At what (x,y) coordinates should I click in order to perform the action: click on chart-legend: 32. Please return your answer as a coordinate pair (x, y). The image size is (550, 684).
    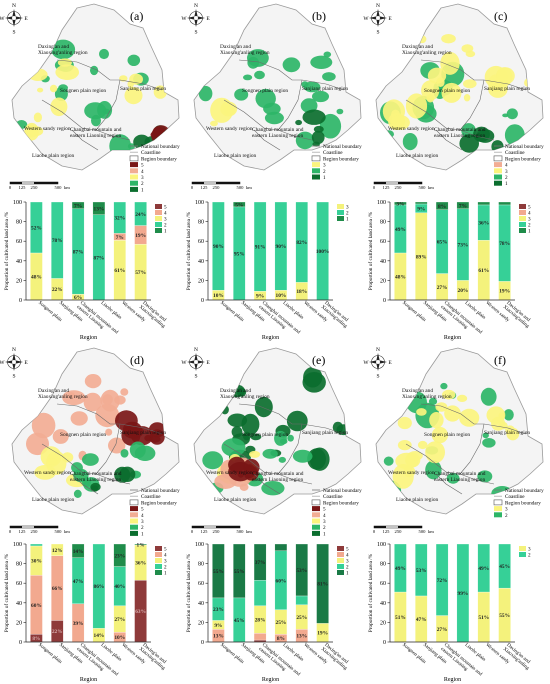
    Looking at the image, I should click on (525, 552).